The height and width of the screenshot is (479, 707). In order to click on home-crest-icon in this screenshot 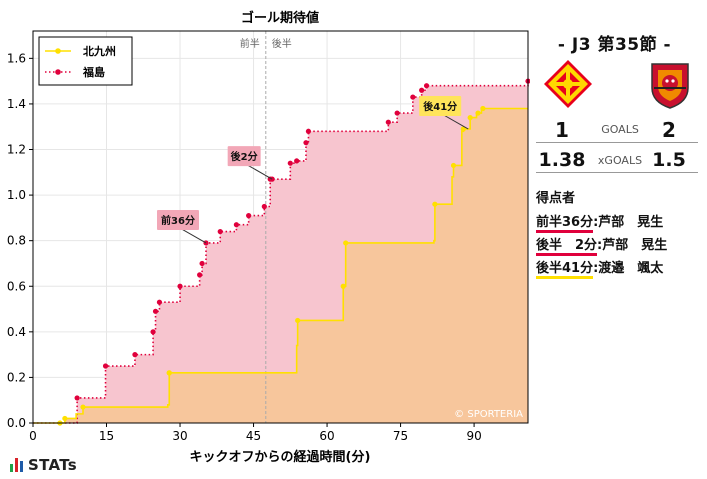, I will do `click(568, 84)`.